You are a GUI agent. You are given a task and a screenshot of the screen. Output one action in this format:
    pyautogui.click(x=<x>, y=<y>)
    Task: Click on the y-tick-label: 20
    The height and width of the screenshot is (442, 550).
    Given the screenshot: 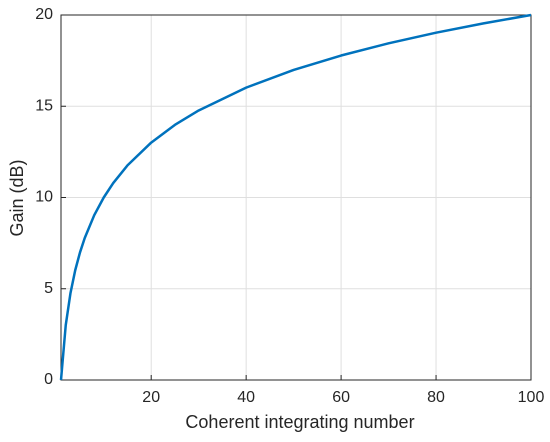 What is the action you would take?
    pyautogui.click(x=44, y=14)
    